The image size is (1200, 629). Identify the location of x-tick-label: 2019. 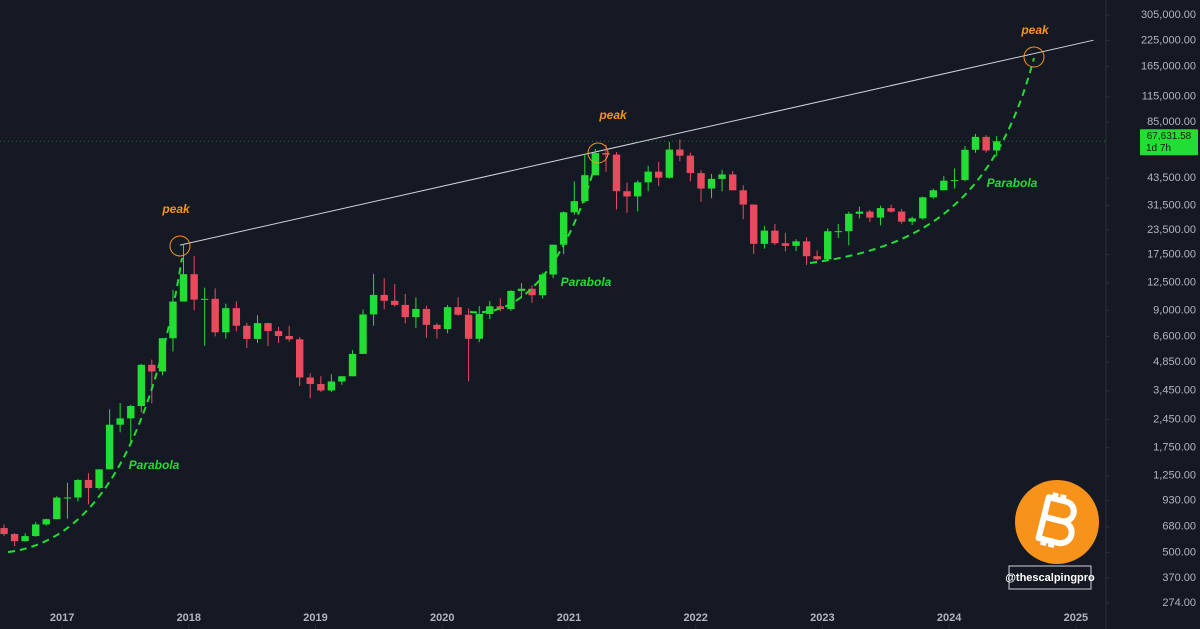
(315, 618).